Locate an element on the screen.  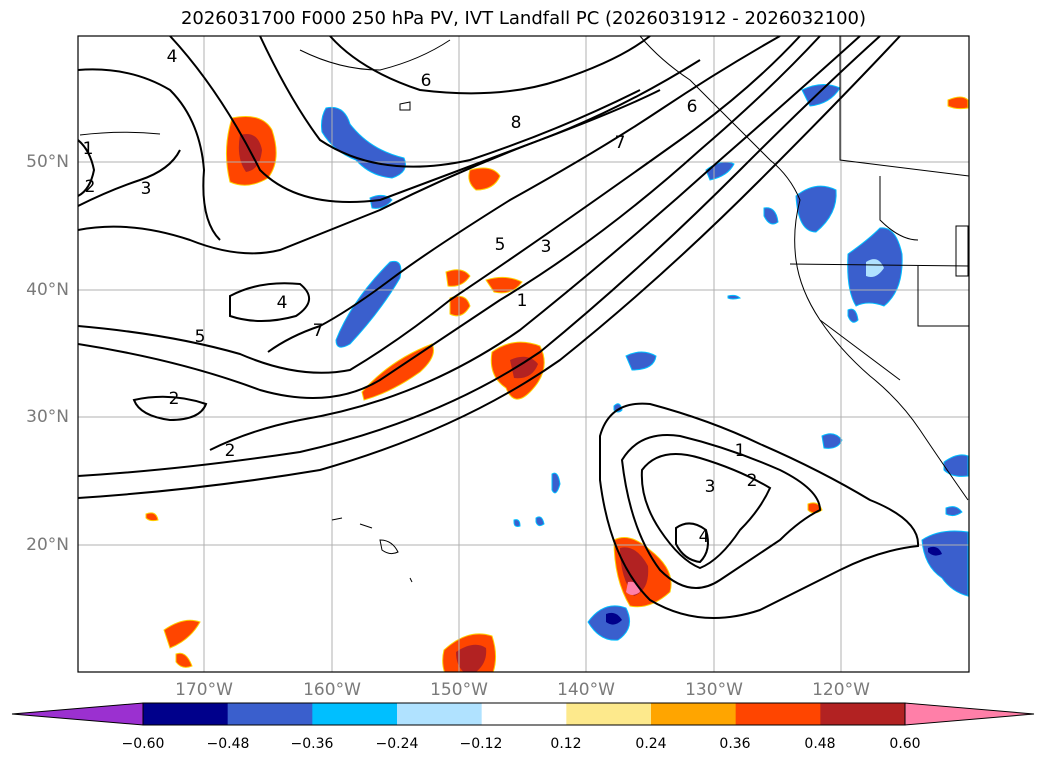
lon-label: 160°W is located at coordinates (332, 690).